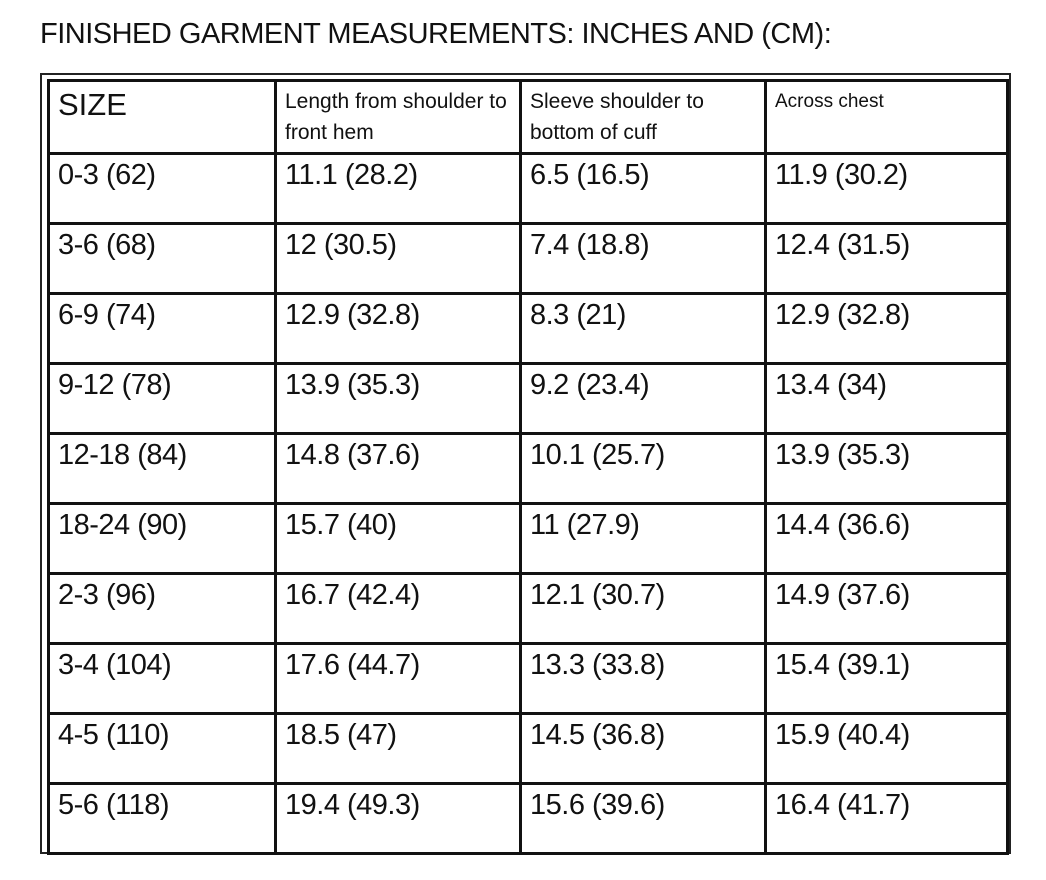 This screenshot has width=1046, height=880. What do you see at coordinates (162, 188) in the screenshot?
I see `cell-size: 0-3 (62)` at bounding box center [162, 188].